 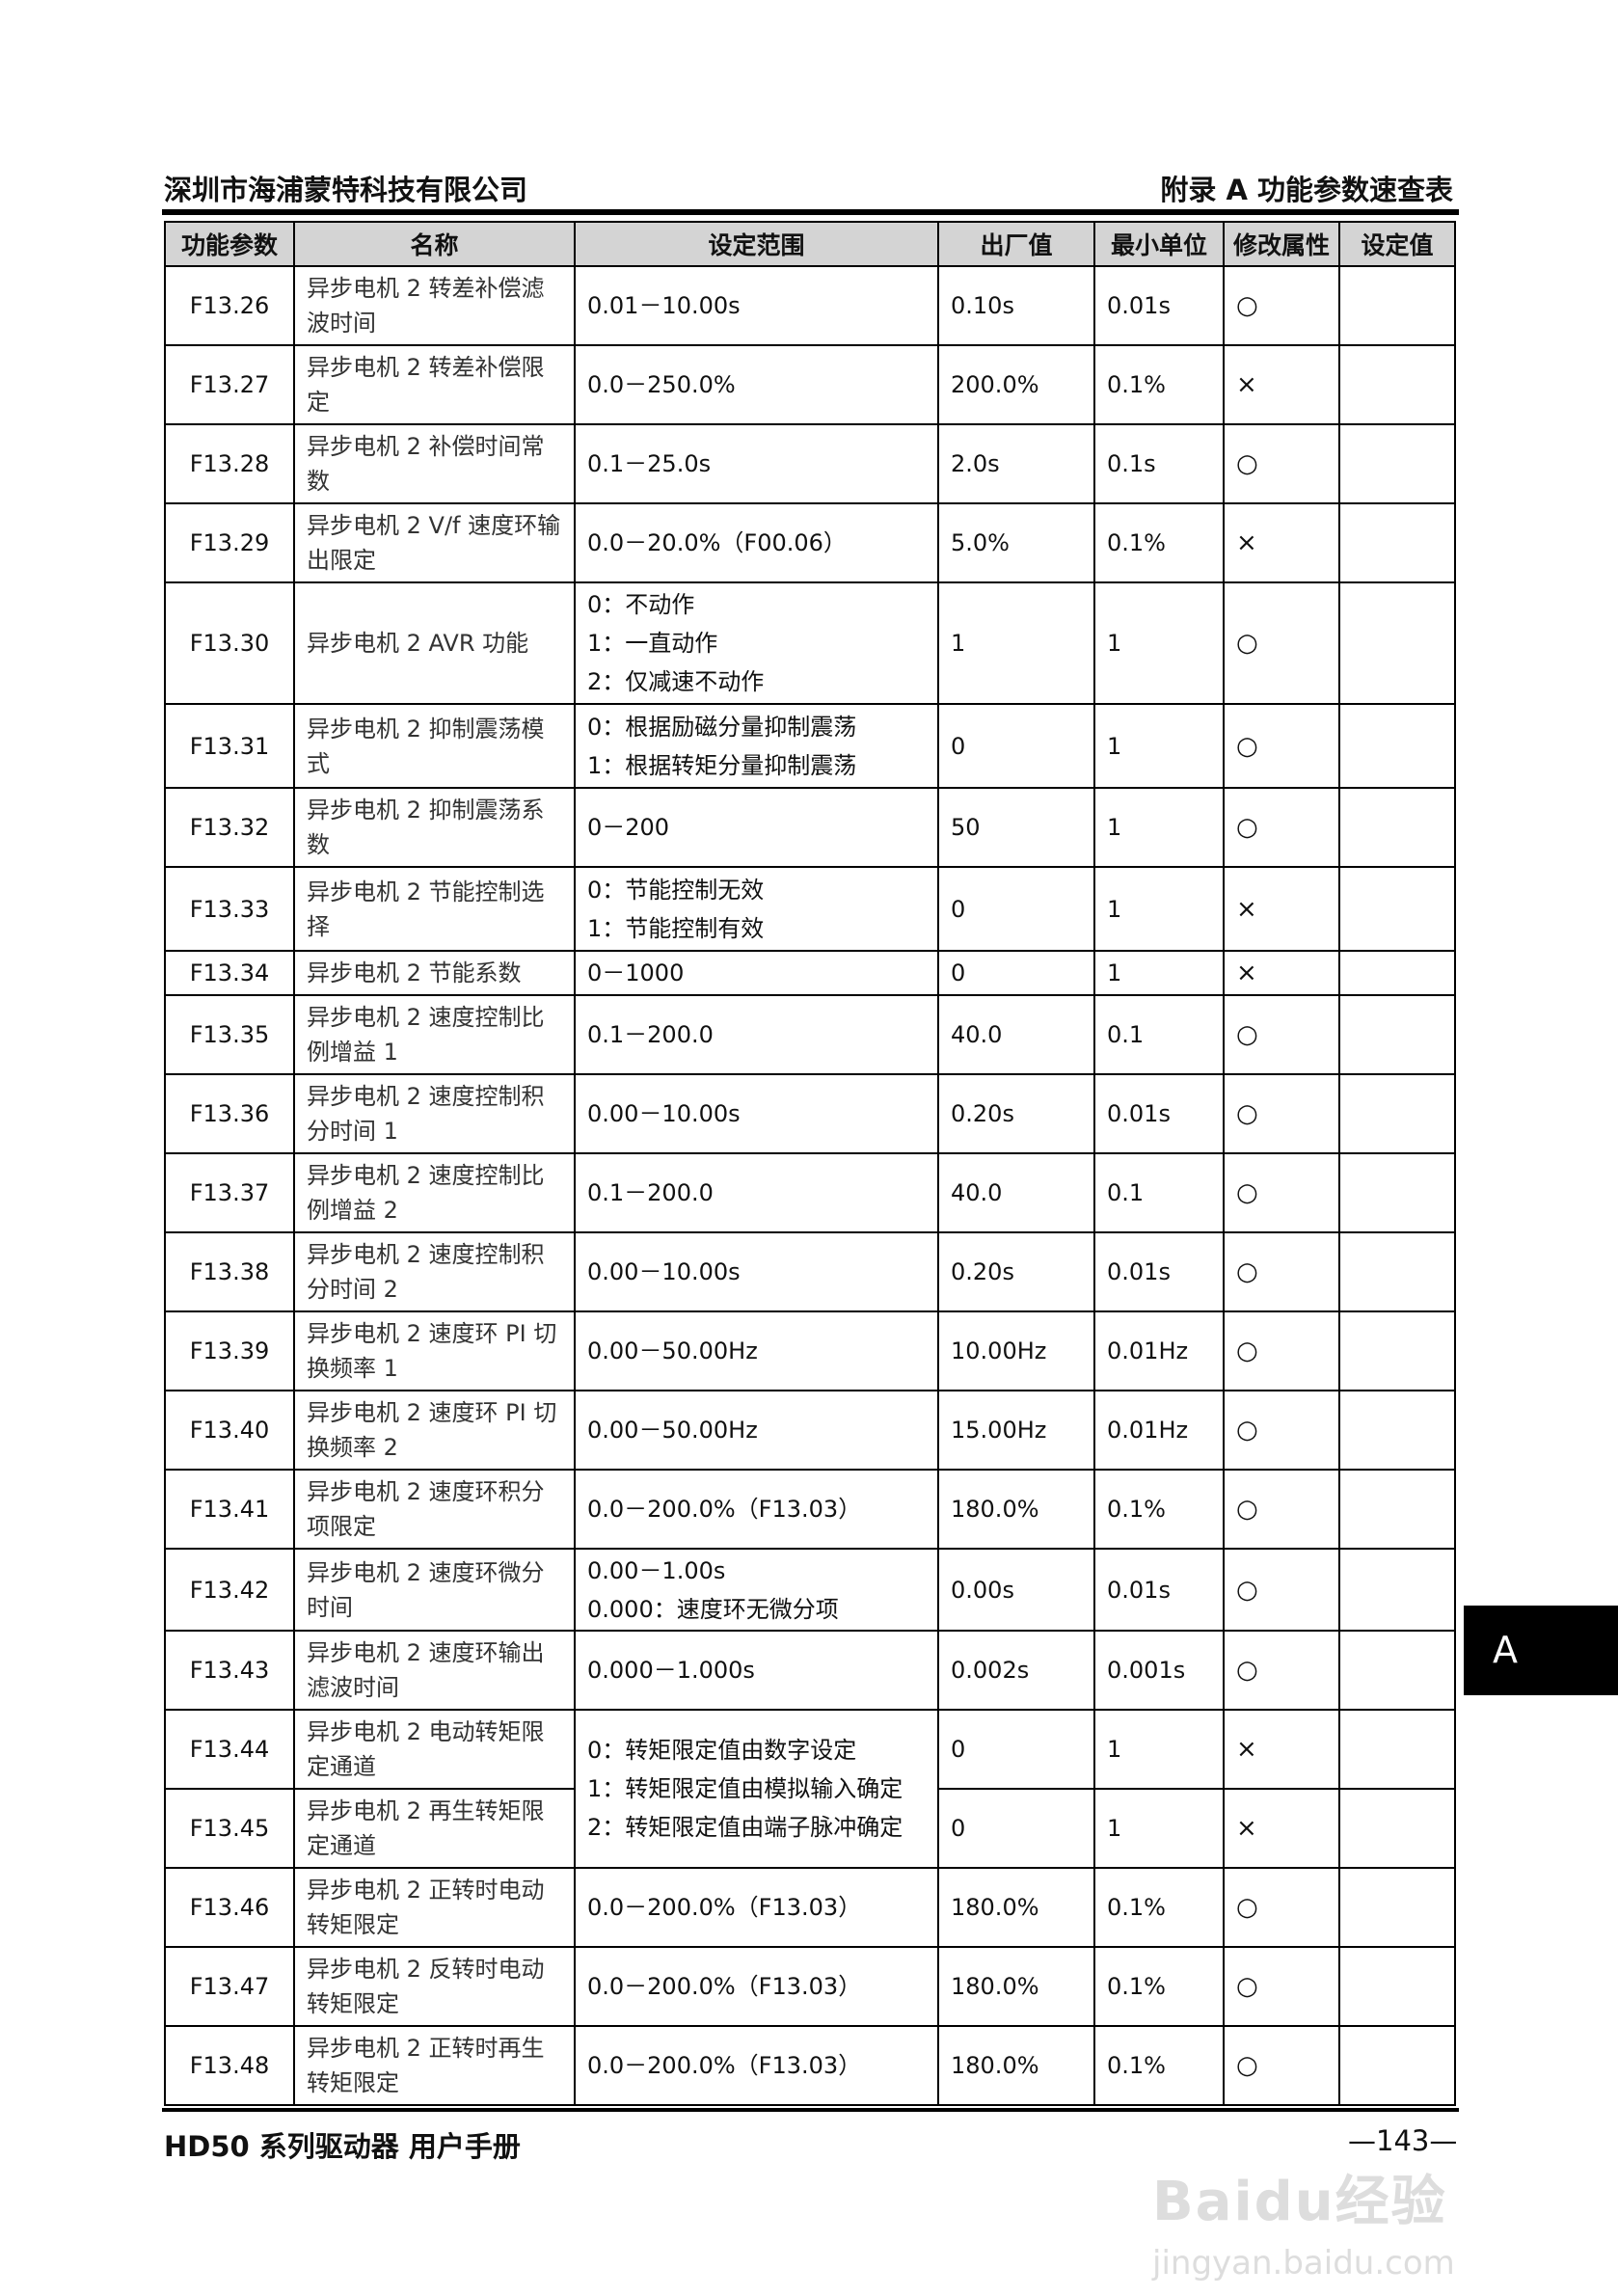 What do you see at coordinates (671, 1670) in the screenshot?
I see `range-line: 0.000－1.000s` at bounding box center [671, 1670].